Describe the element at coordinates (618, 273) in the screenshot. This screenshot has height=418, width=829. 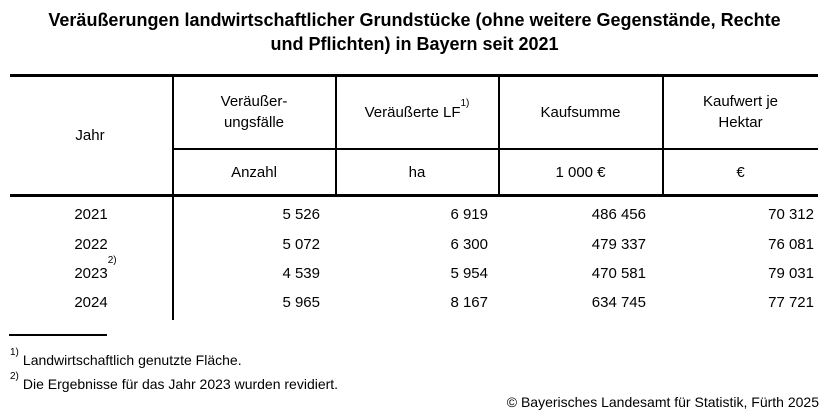
I see `kaufsumme-cell: 470 581` at that location.